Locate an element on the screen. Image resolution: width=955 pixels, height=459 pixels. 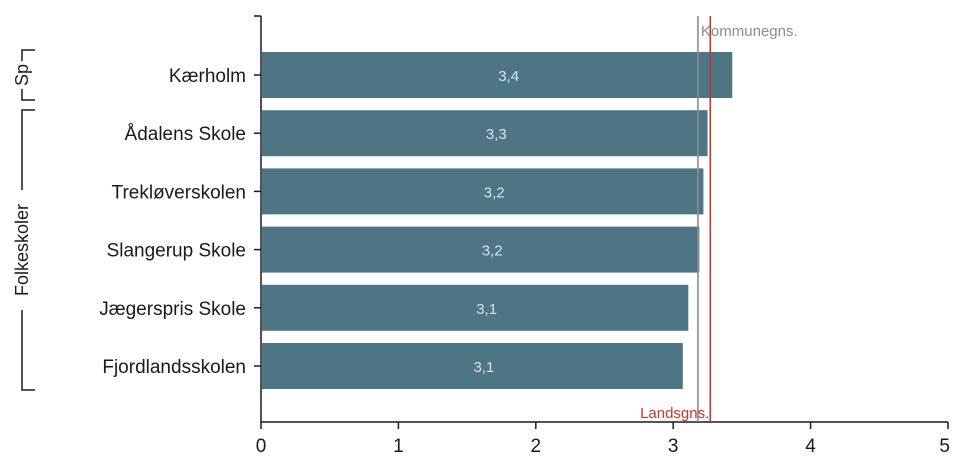
reference-line-label: Landsgns. is located at coordinates (674, 413).